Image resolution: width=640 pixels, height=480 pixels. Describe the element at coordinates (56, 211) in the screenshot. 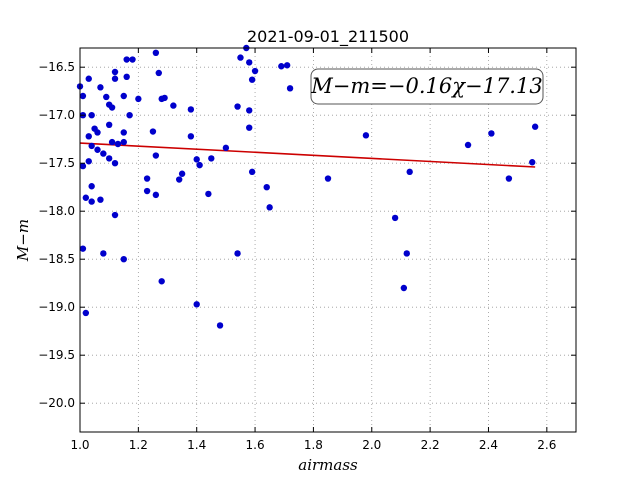

I see `y-tick-label: −18.0` at that location.